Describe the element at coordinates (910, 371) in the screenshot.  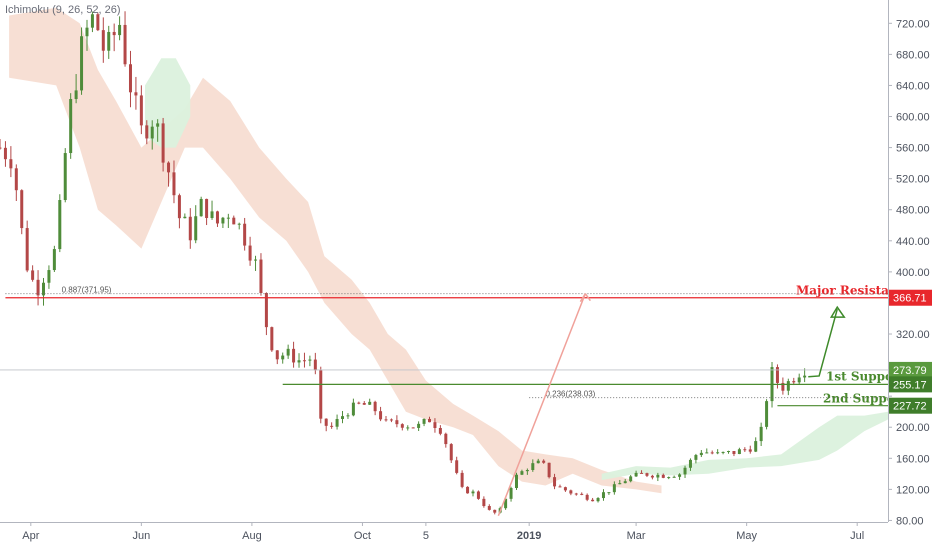
I see `current-price-tag-value: 273.79` at that location.